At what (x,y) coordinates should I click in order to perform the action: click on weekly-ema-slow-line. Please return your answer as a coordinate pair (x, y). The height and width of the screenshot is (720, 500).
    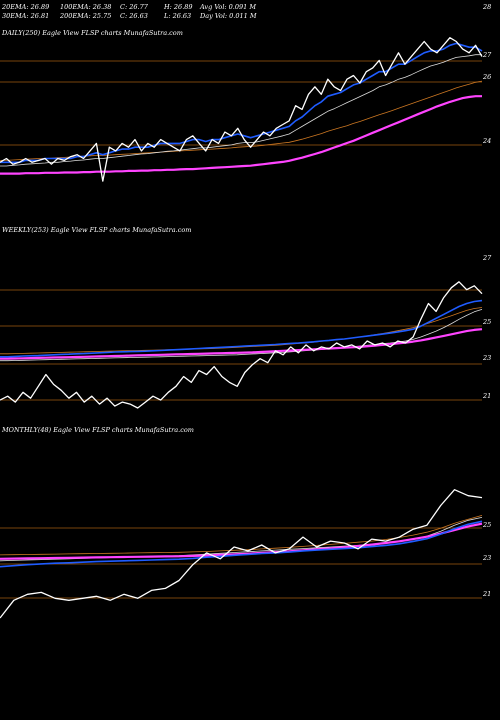
    Looking at the image, I should click on (241, 344).